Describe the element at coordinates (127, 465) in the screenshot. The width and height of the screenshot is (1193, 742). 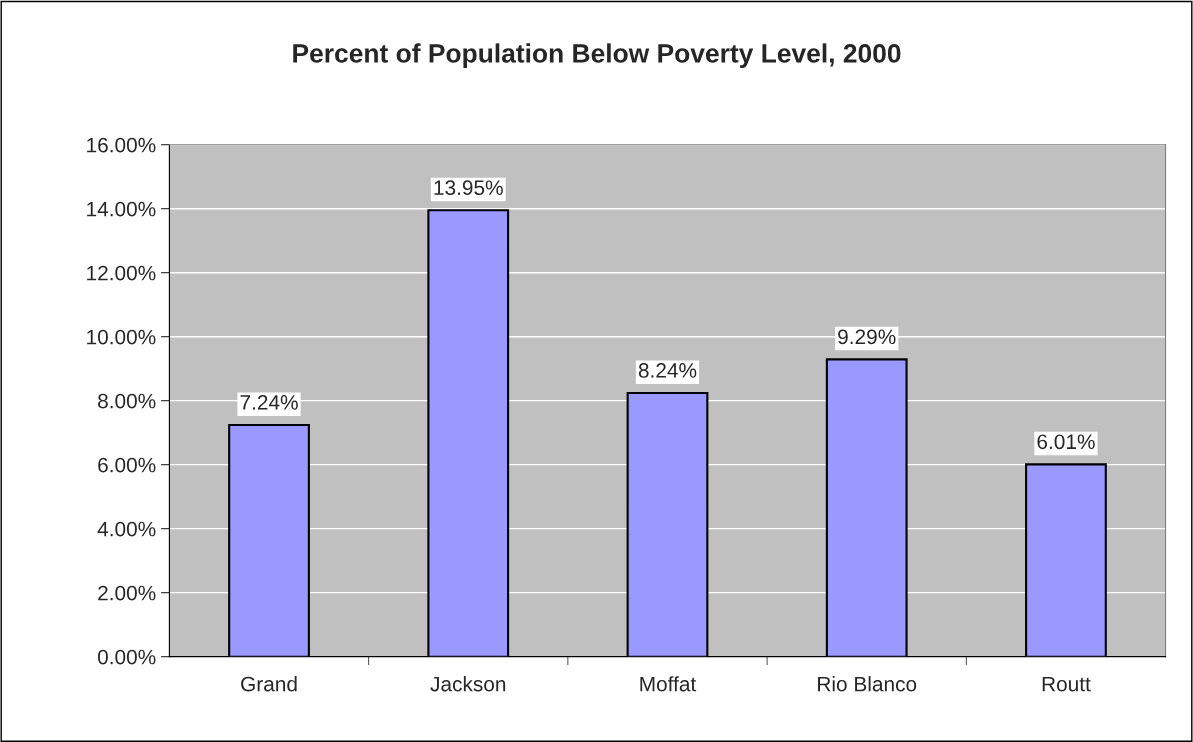
I see `y-tick-label: 6.00%` at that location.